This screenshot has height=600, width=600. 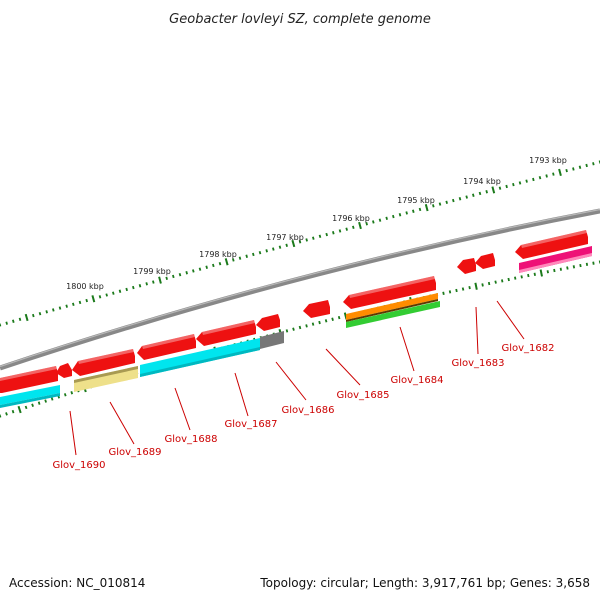 What do you see at coordinates (64, 370) in the screenshot?
I see `gene-arrow-glov-1690b` at bounding box center [64, 370].